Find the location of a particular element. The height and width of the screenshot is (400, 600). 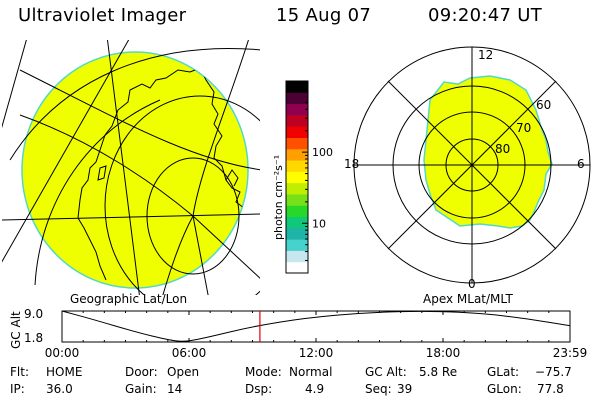

date-label: 15 Aug 07 is located at coordinates (324, 15).